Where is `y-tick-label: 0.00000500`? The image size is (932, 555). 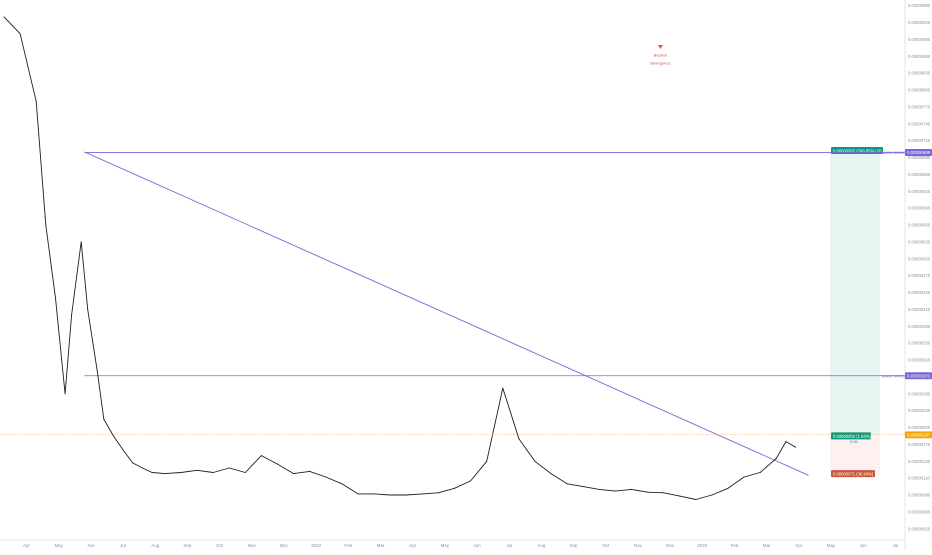 y-tick-label: 0.00000500 is located at coordinates (919, 258).